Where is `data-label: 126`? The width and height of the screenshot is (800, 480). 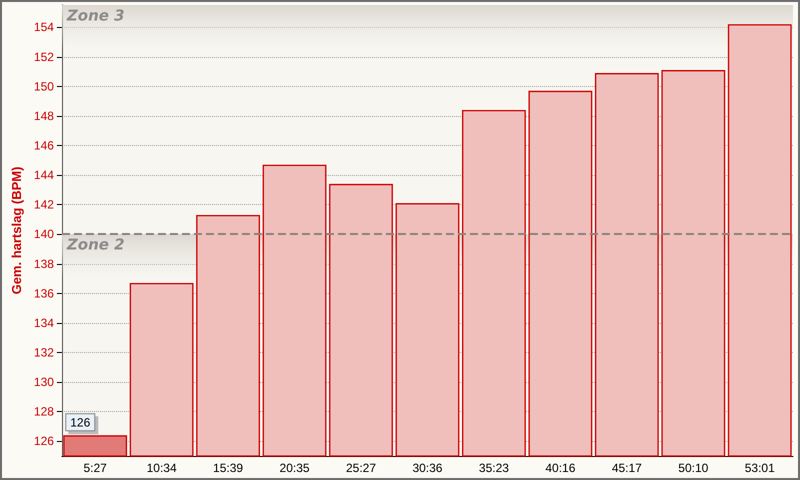 data-label: 126 is located at coordinates (80, 422).